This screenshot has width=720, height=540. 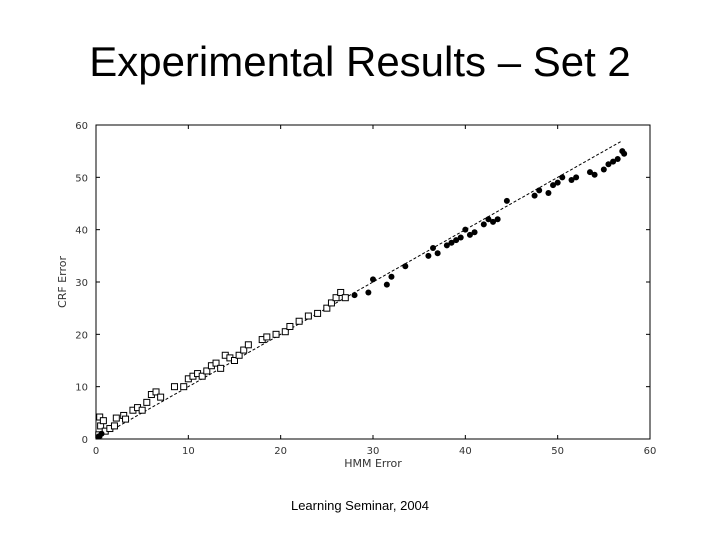 I want to click on x-tick-label: 0, so click(x=96, y=451).